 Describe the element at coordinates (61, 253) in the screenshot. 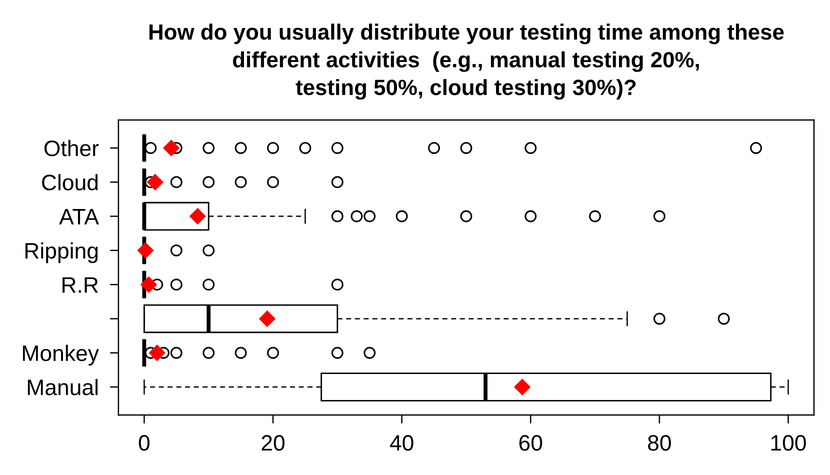

I see `y-tick-label: Ripping` at that location.